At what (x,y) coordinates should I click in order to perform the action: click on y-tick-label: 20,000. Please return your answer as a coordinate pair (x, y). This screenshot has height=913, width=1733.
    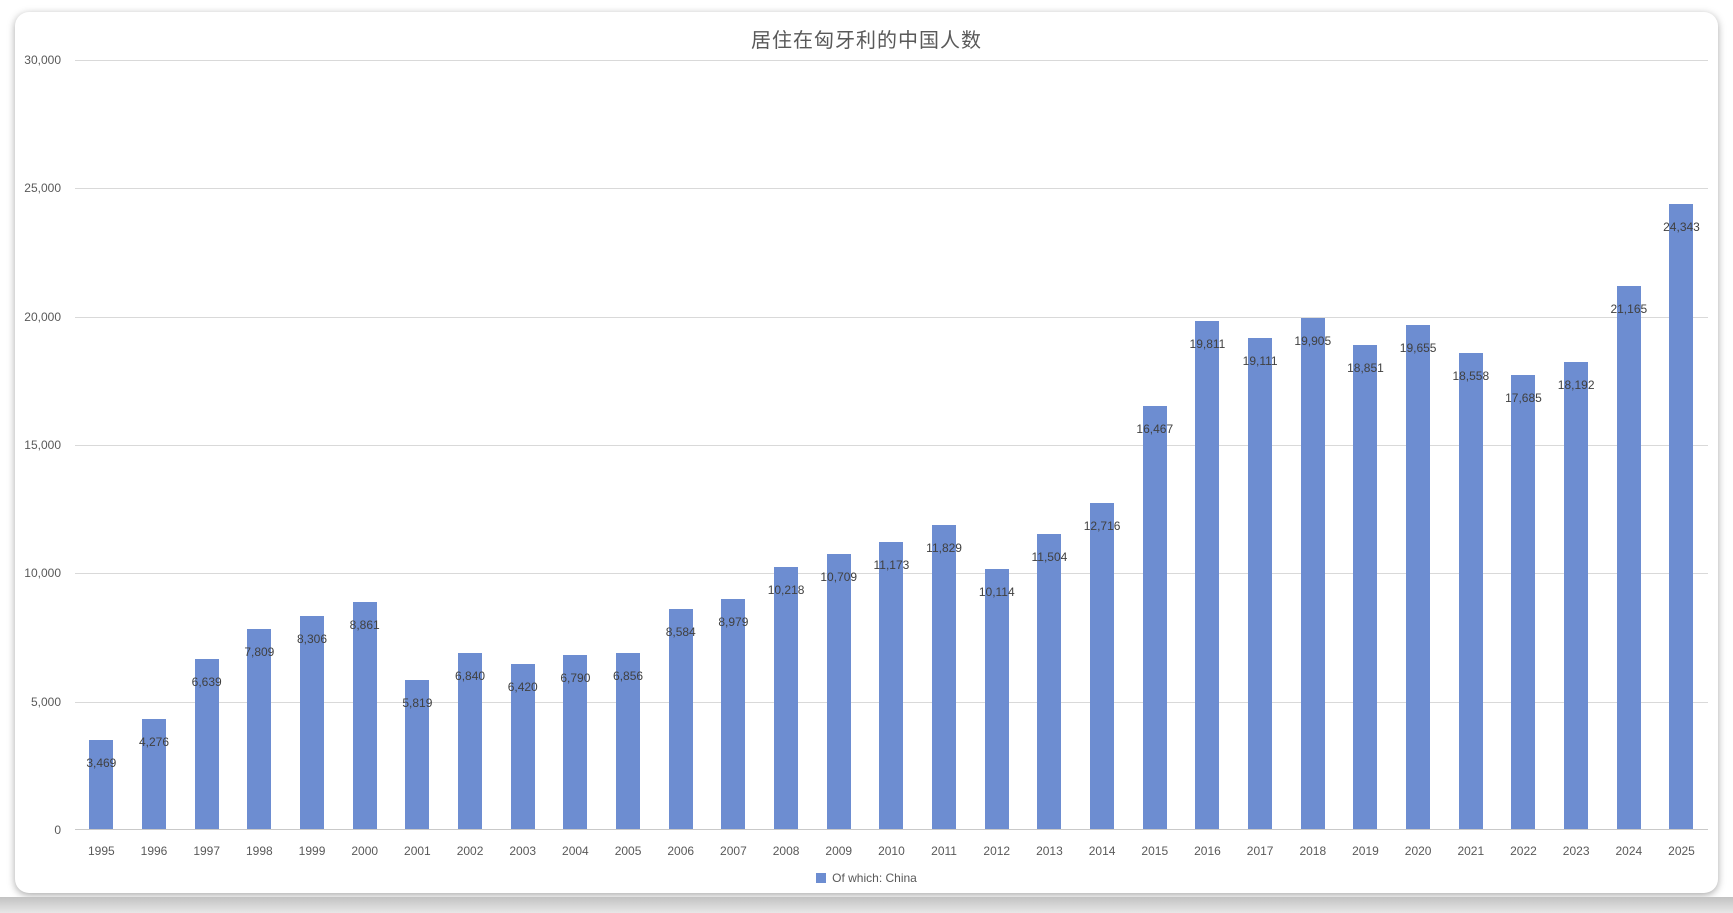
    Looking at the image, I should click on (42, 316).